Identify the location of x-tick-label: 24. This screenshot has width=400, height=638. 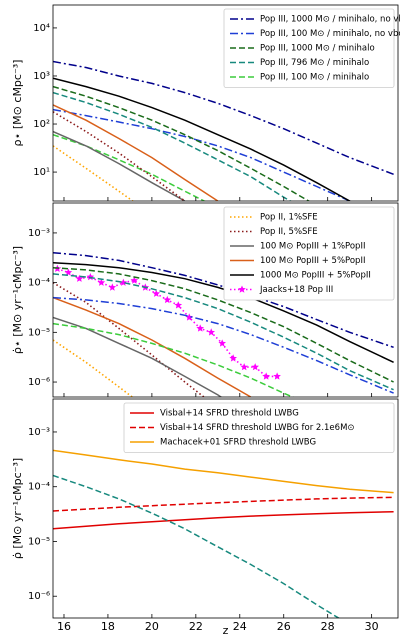
(240, 626).